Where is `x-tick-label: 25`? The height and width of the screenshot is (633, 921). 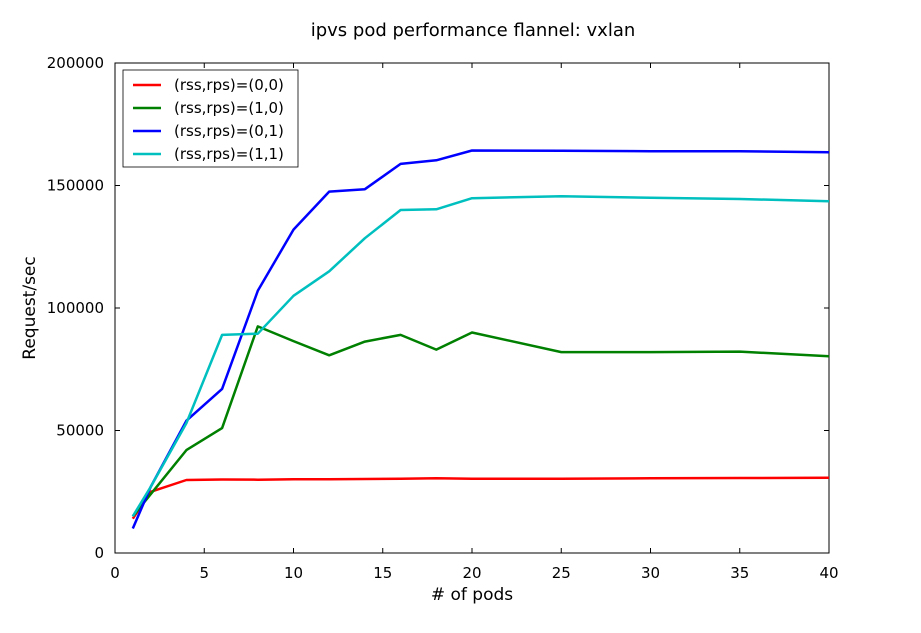 x-tick-label: 25 is located at coordinates (561, 573).